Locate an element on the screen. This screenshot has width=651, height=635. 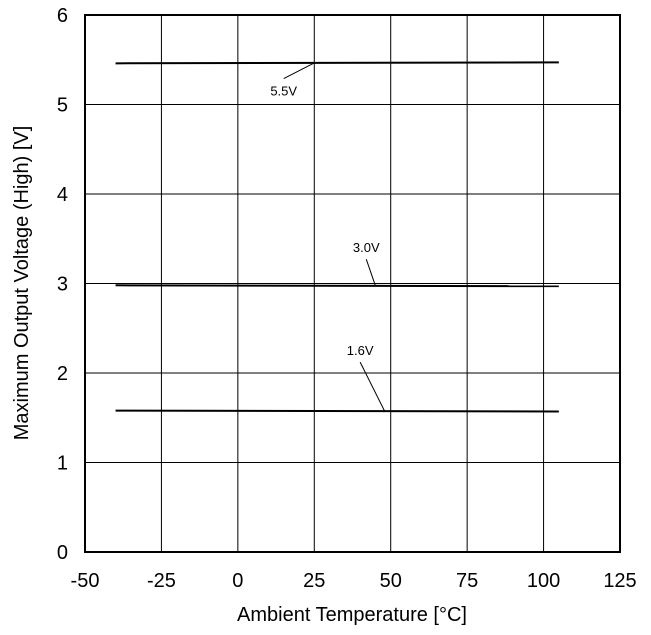
x-tick-label: 0 is located at coordinates (237, 581).